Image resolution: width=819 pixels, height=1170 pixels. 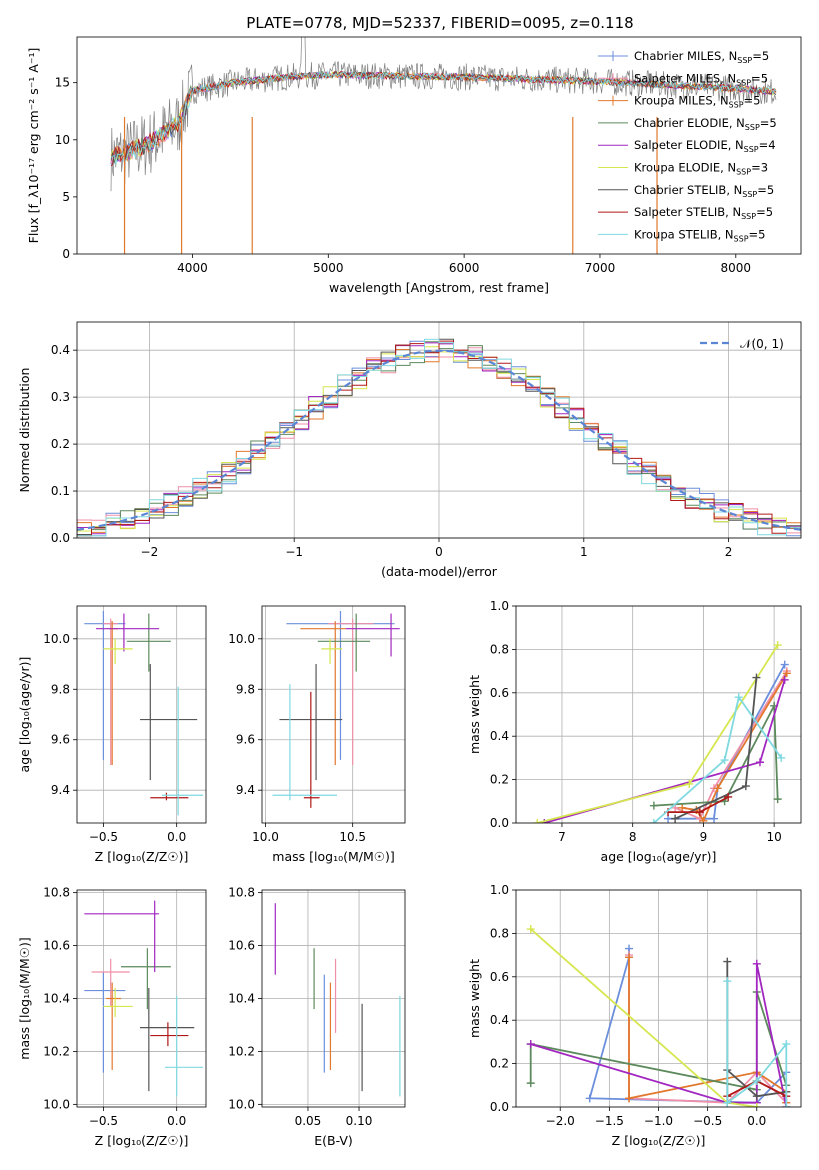 I want to click on legend-label: Salpeter ELODIE, NSSP=4, so click(x=705, y=146).